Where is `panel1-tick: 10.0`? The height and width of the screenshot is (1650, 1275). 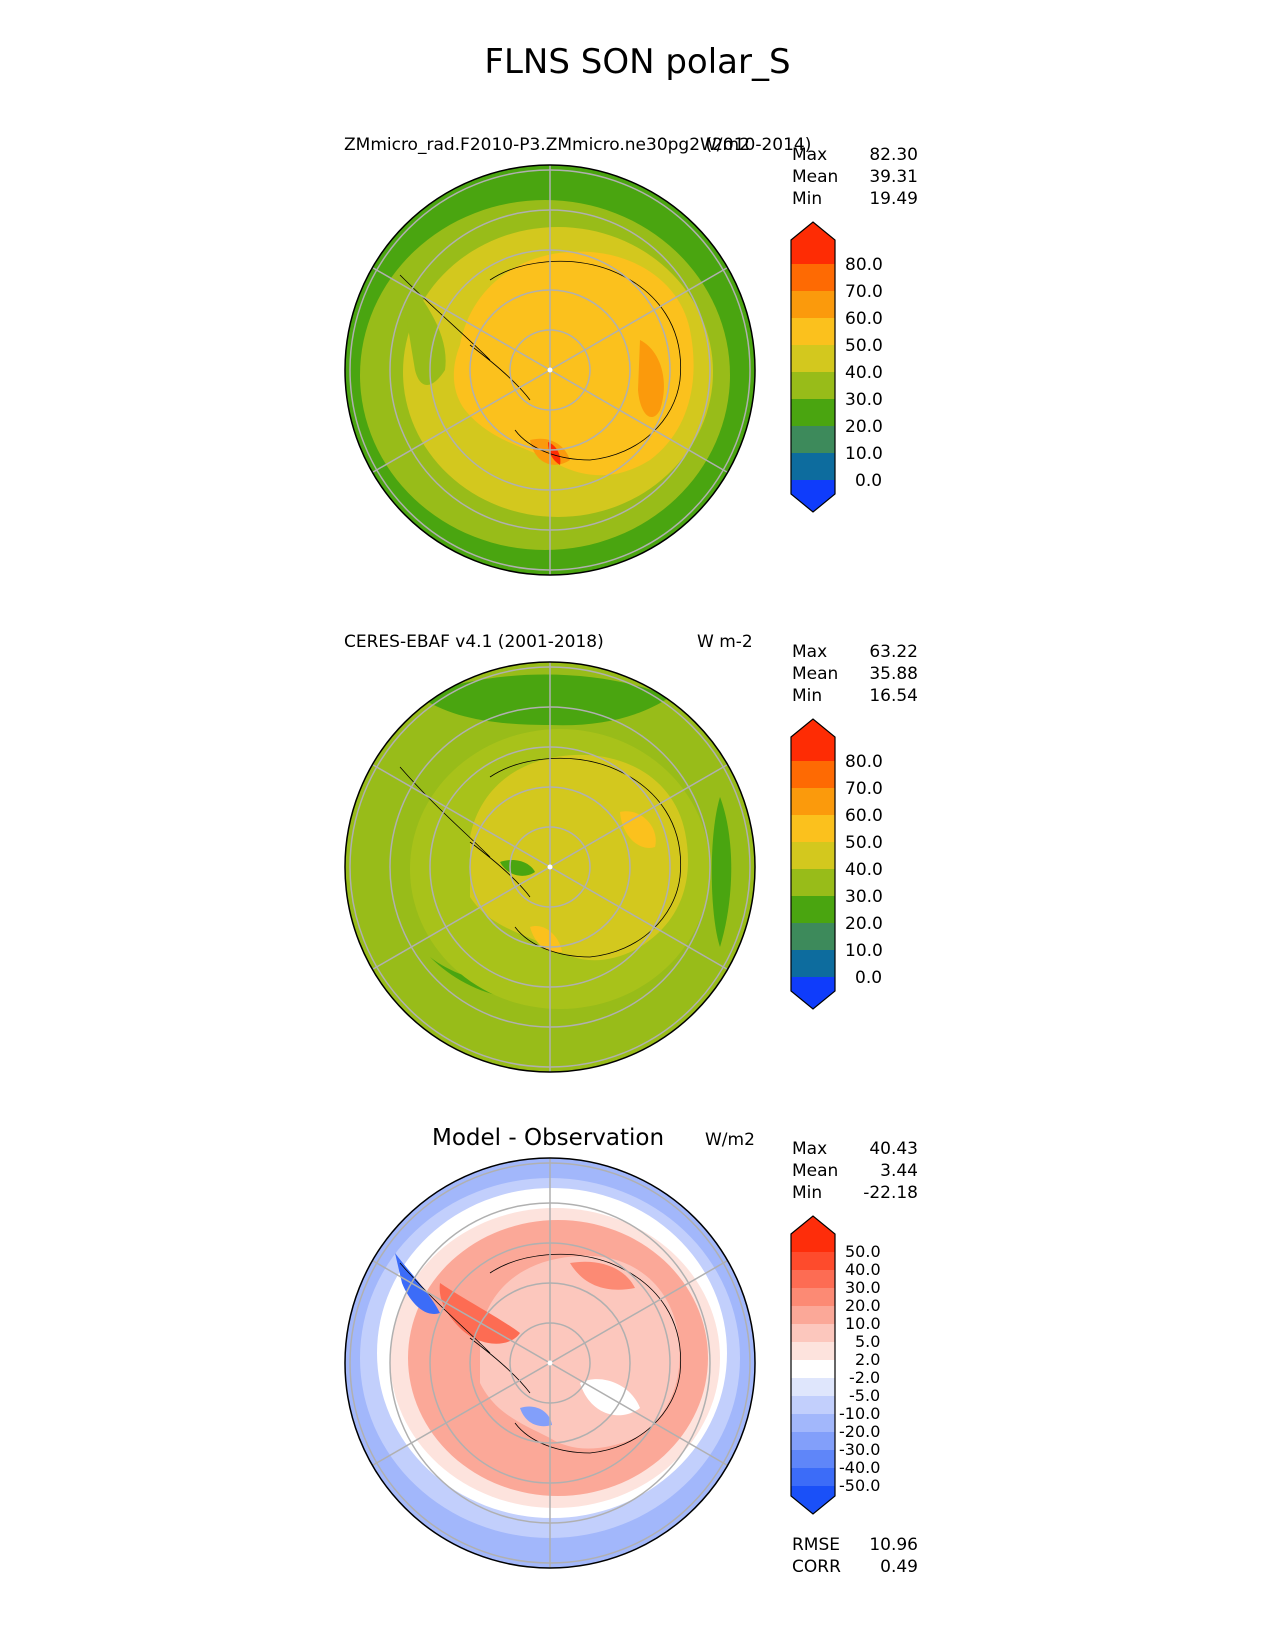
panel1-tick: 10.0 is located at coordinates (864, 454).